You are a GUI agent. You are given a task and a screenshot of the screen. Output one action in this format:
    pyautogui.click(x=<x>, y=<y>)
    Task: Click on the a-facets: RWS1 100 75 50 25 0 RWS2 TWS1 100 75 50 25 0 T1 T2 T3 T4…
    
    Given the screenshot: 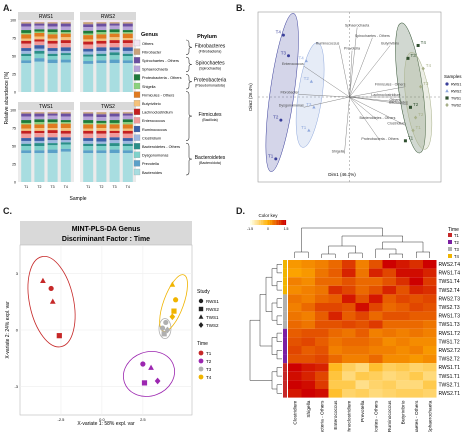 What is the action you would take?
    pyautogui.click(x=73, y=100)
    